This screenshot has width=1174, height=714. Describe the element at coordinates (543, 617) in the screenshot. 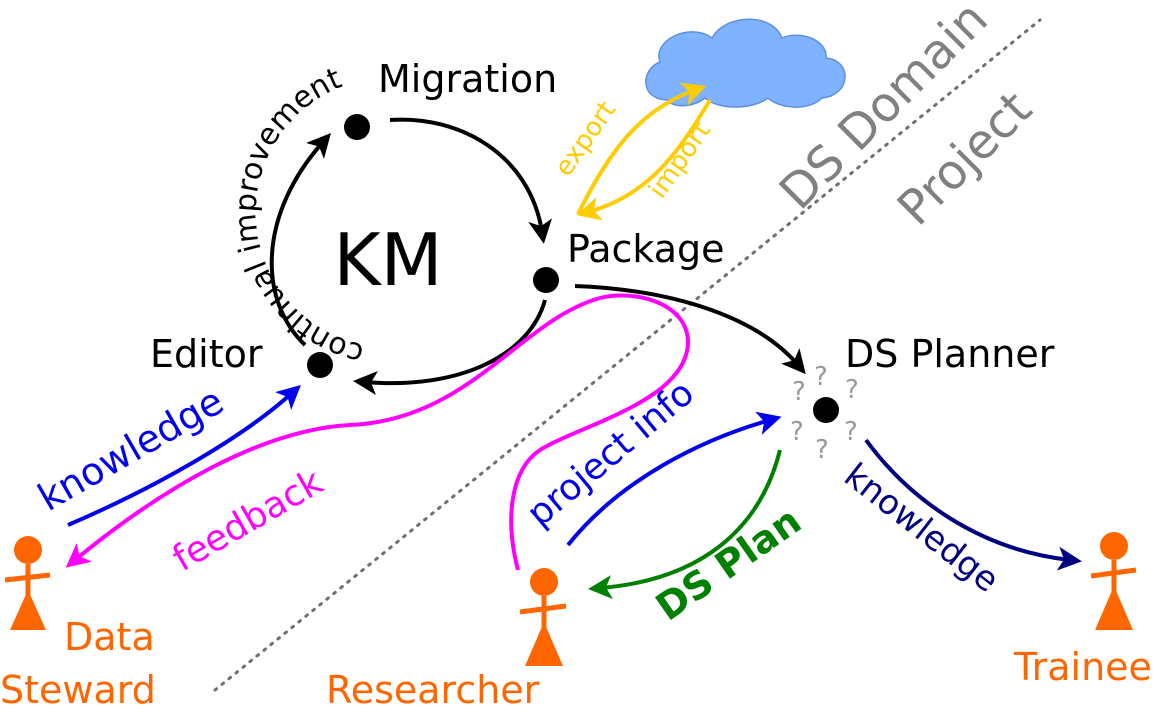

I see `researcher-icon` at that location.